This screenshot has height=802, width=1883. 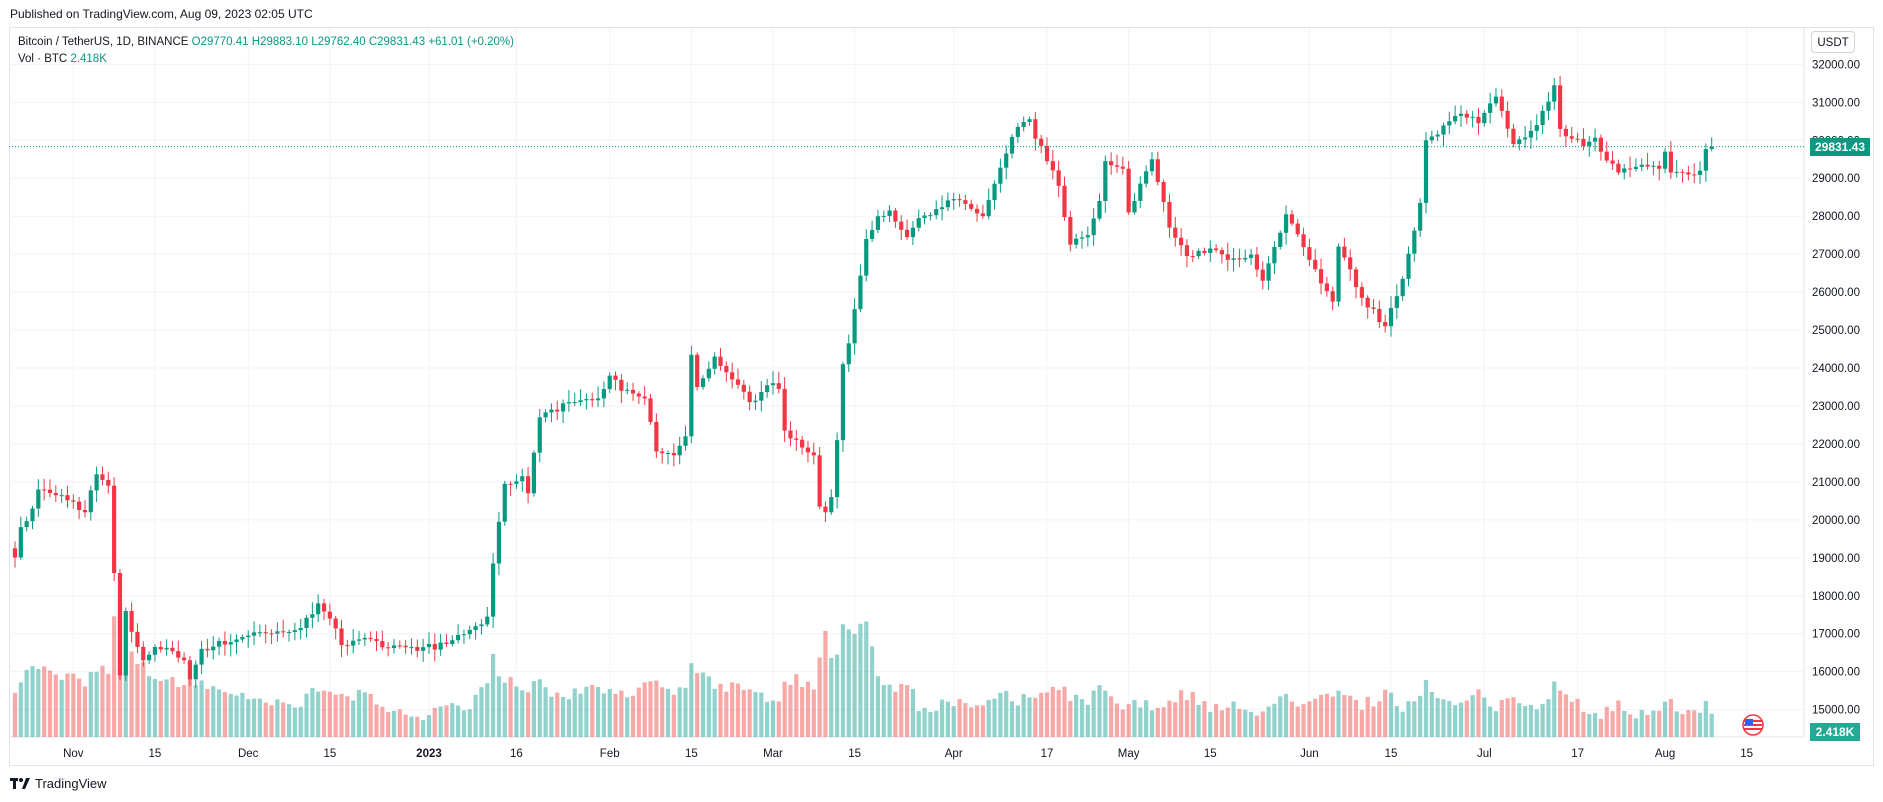 What do you see at coordinates (266, 59) in the screenshot?
I see `legend-row-volume: Vol · BTC 2.418K` at bounding box center [266, 59].